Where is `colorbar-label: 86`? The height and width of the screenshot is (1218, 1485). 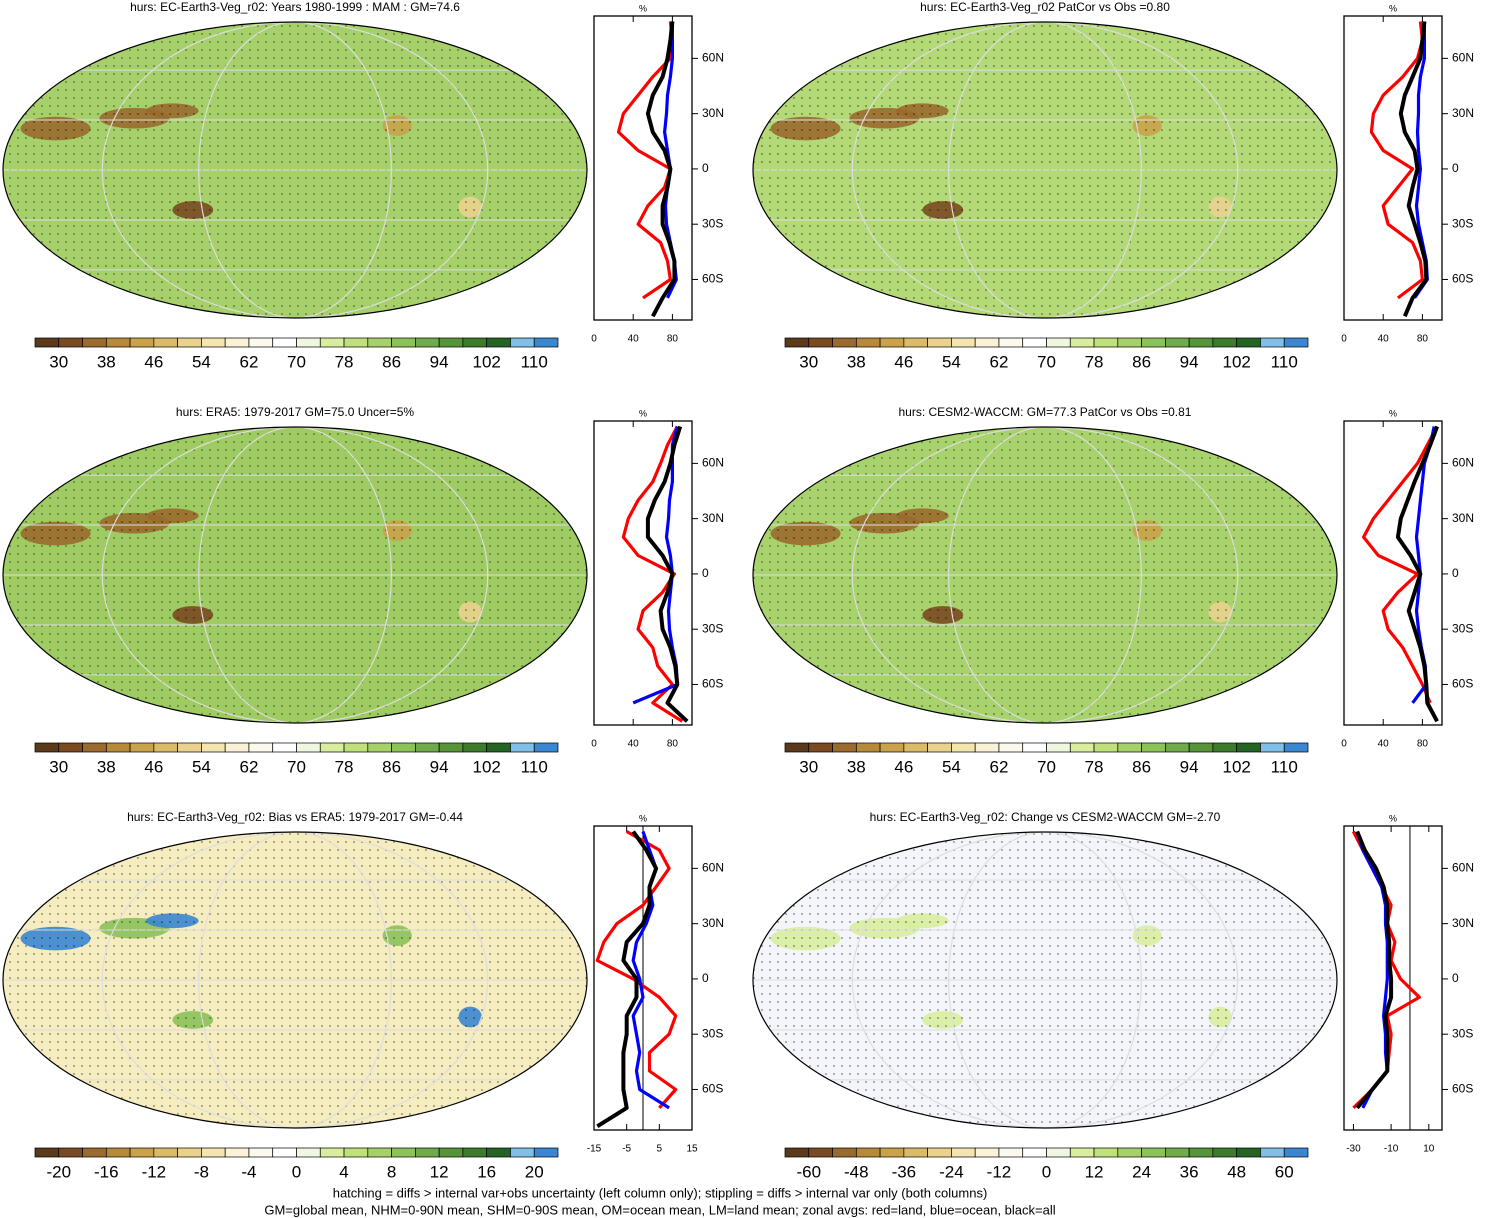 colorbar-label: 86 is located at coordinates (391, 361).